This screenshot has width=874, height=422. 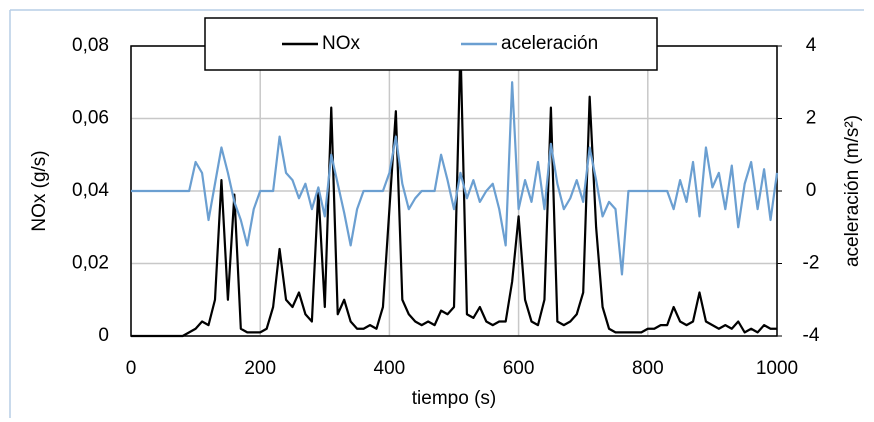 What do you see at coordinates (811, 118) in the screenshot?
I see `y2-tick-label: 2` at bounding box center [811, 118].